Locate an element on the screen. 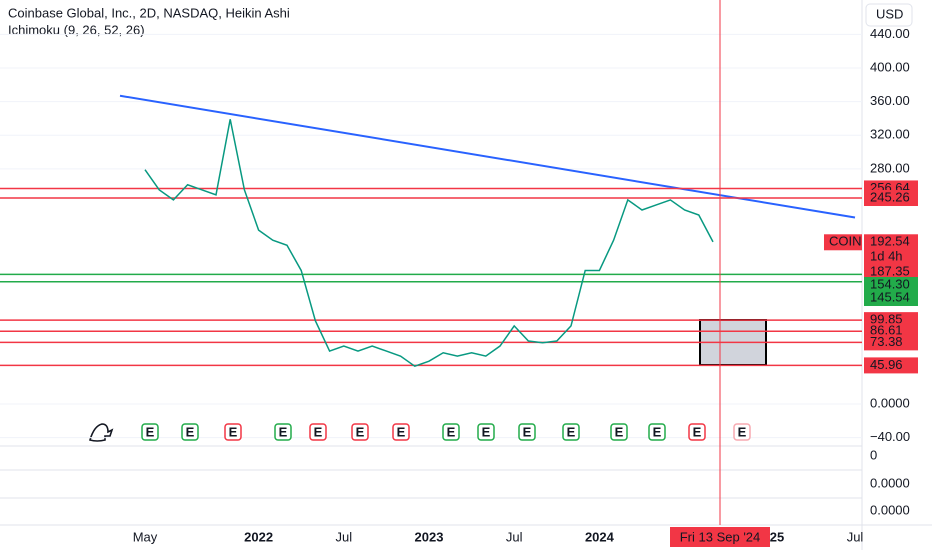  x-tick-label: 2023 is located at coordinates (429, 536).